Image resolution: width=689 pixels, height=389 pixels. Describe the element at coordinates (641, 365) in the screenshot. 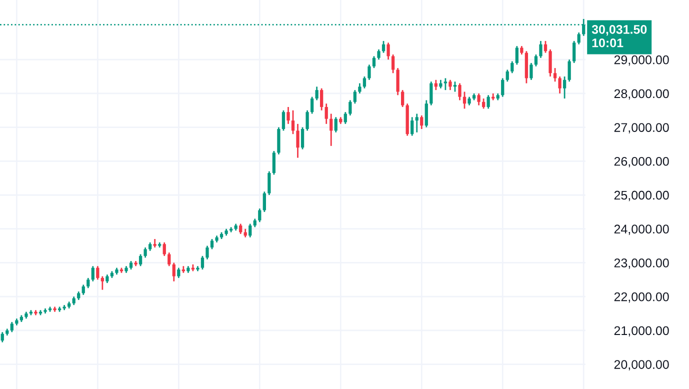

I see `y-tick-label: 20,000.00` at that location.